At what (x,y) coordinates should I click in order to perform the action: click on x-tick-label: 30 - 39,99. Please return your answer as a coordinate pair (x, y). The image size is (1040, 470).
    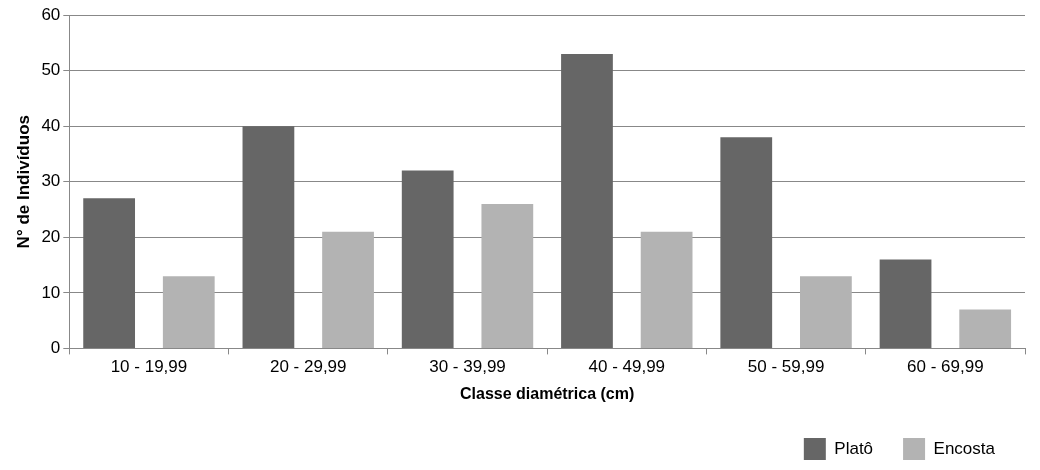
    Looking at the image, I should click on (467, 367).